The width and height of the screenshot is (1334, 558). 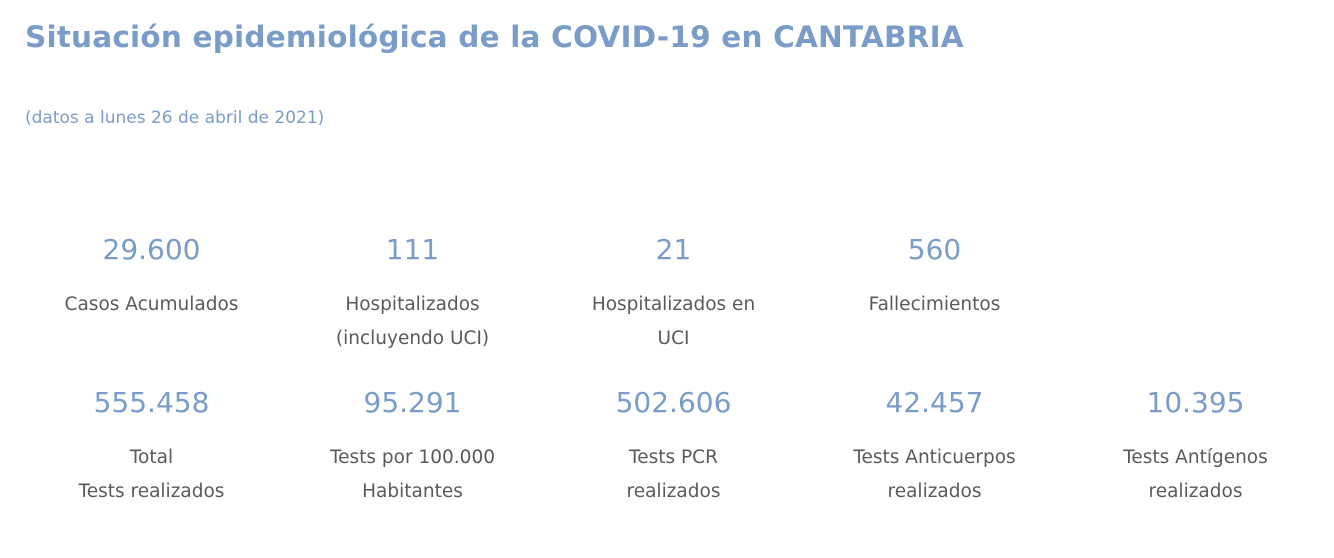 I want to click on stat-antigen-tests: 10.395 Tests Antígenos realizados, so click(x=1195, y=446).